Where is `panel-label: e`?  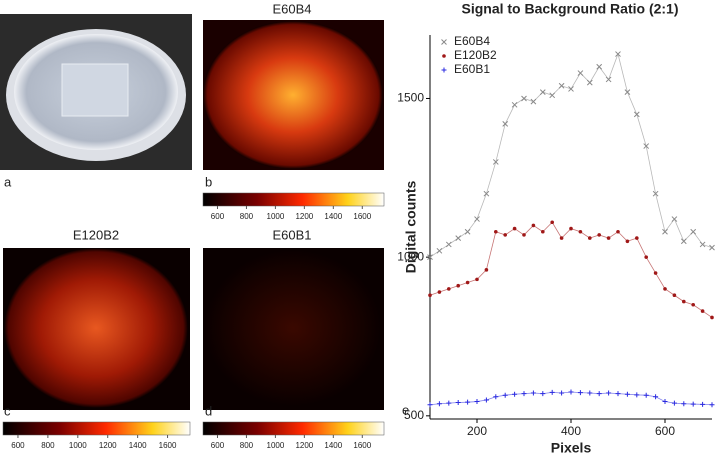 panel-label: e is located at coordinates (405, 409).